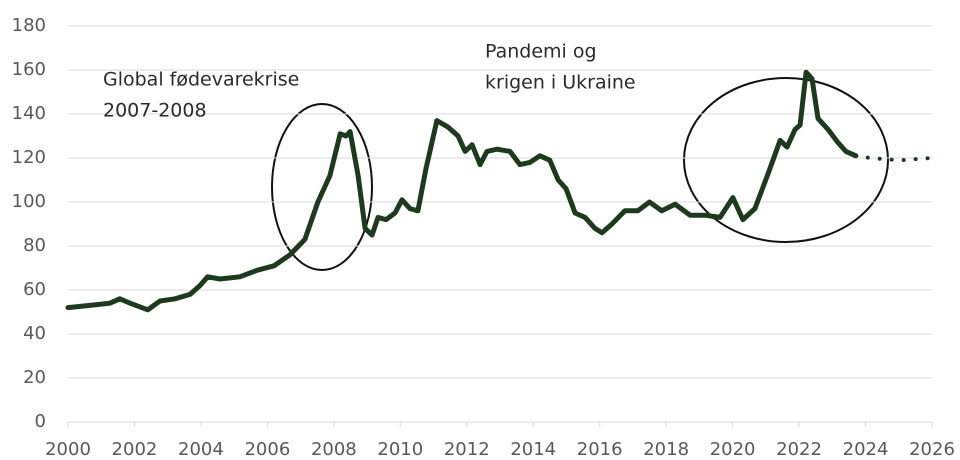 The height and width of the screenshot is (460, 960). I want to click on y-tick-label: 180, so click(29, 25).